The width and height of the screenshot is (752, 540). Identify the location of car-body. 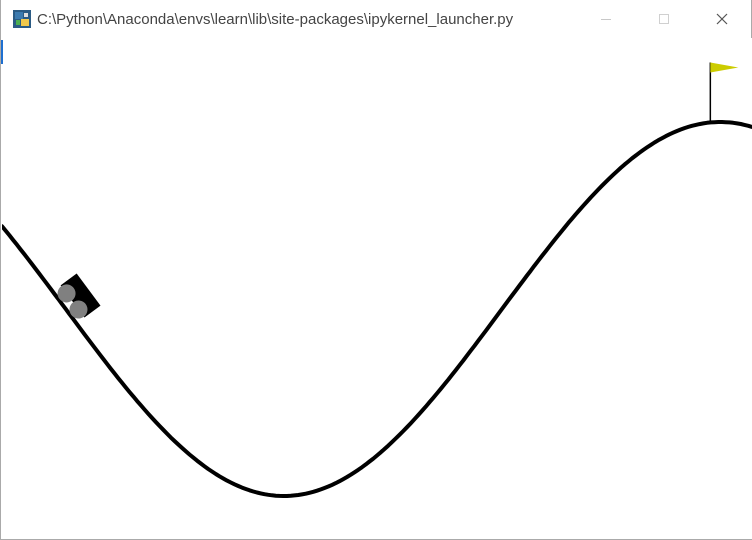
(80, 295).